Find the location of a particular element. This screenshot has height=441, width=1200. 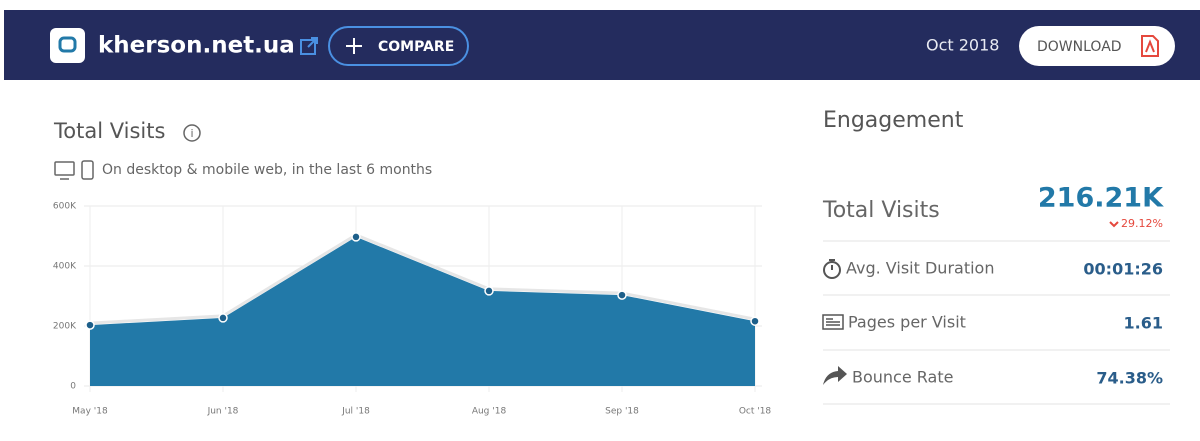

y-tick-label: 400K is located at coordinates (65, 267).